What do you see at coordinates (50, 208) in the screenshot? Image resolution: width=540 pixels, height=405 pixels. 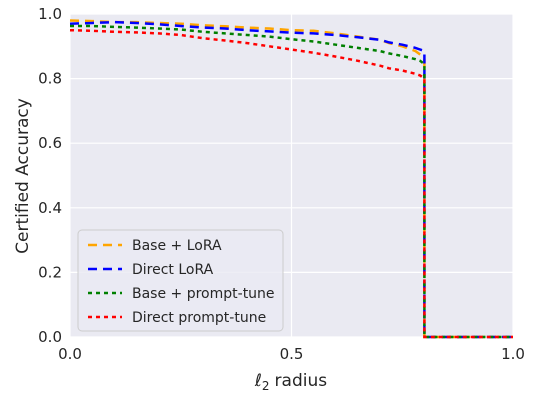 I see `y-tick-label: 0.4` at bounding box center [50, 208].